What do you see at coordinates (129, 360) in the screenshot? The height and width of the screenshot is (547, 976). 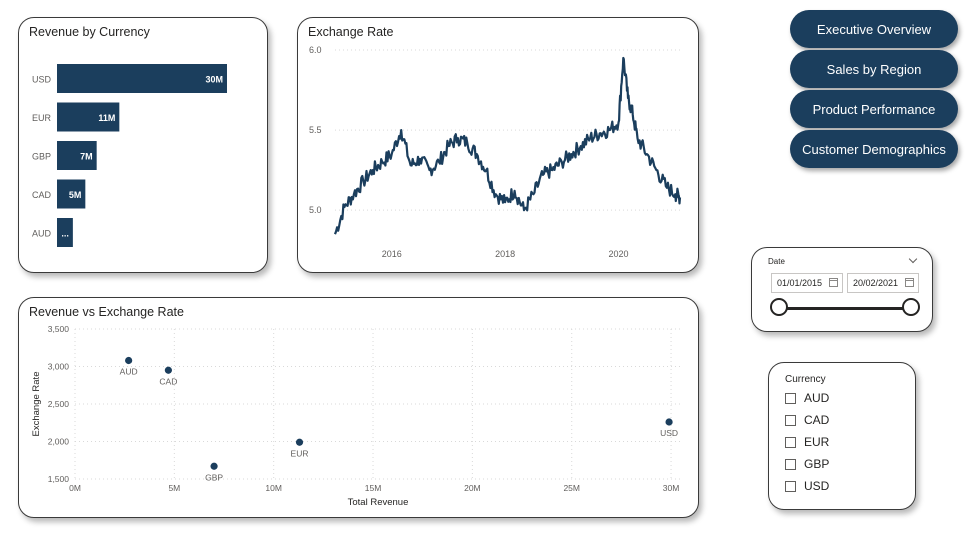 I see `scatter-point-aud` at bounding box center [129, 360].